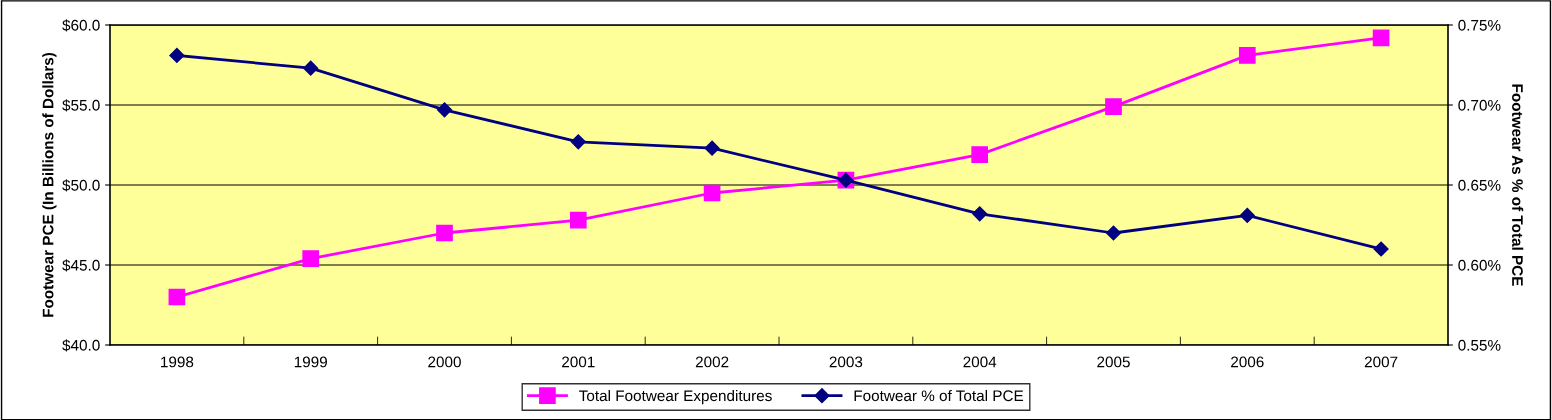 The width and height of the screenshot is (1552, 420). What do you see at coordinates (81, 345) in the screenshot?
I see `y-tick-label: $40.0` at bounding box center [81, 345].